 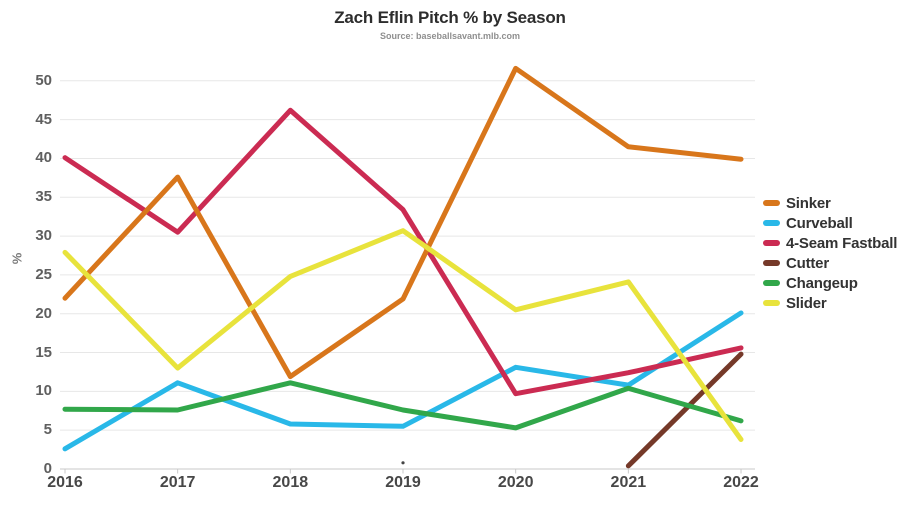 I want to click on x-tick-label: 2020, so click(x=515, y=482).